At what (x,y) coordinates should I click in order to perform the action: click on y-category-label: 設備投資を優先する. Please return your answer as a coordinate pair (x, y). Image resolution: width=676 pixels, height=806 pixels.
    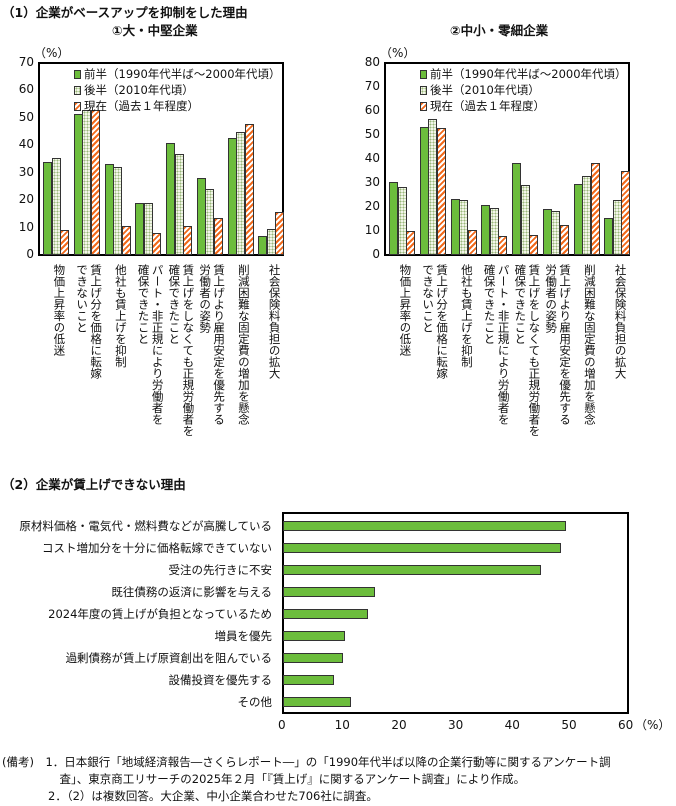
    Looking at the image, I should click on (220, 680).